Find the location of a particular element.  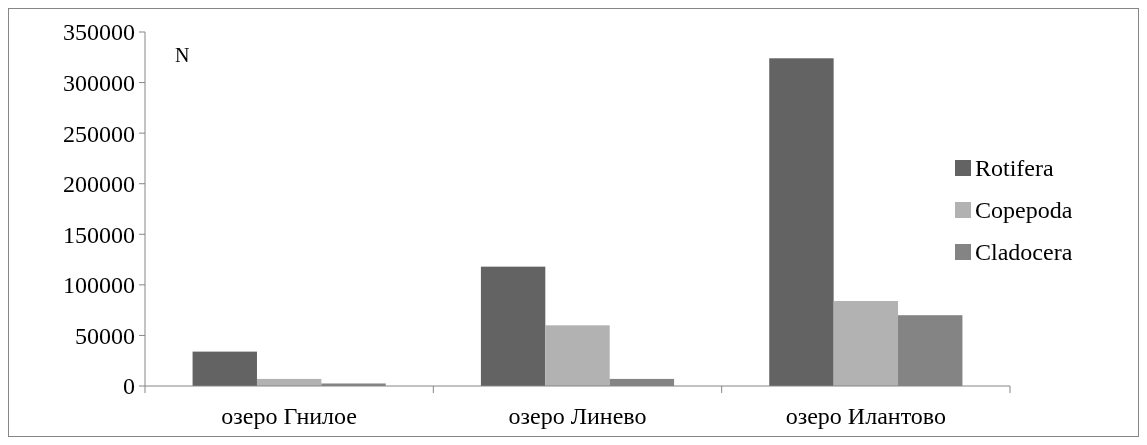

y-tick-label: 300000 is located at coordinates (99, 82).